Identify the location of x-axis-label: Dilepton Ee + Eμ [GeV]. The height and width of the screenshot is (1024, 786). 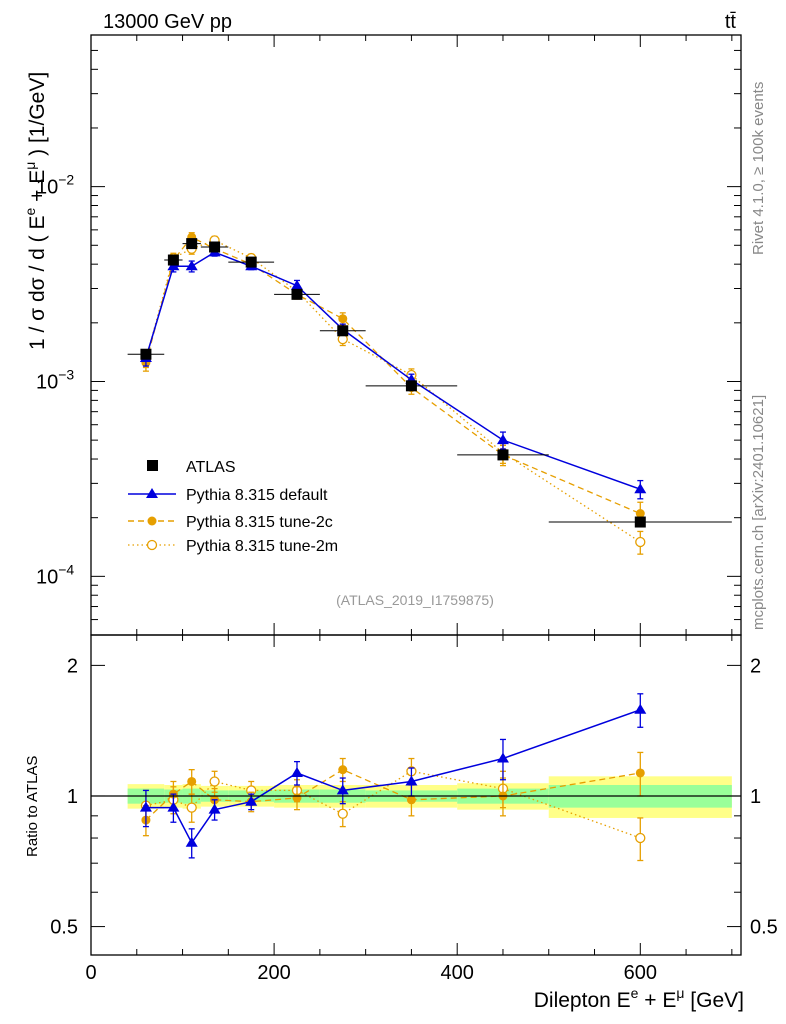
(639, 998).